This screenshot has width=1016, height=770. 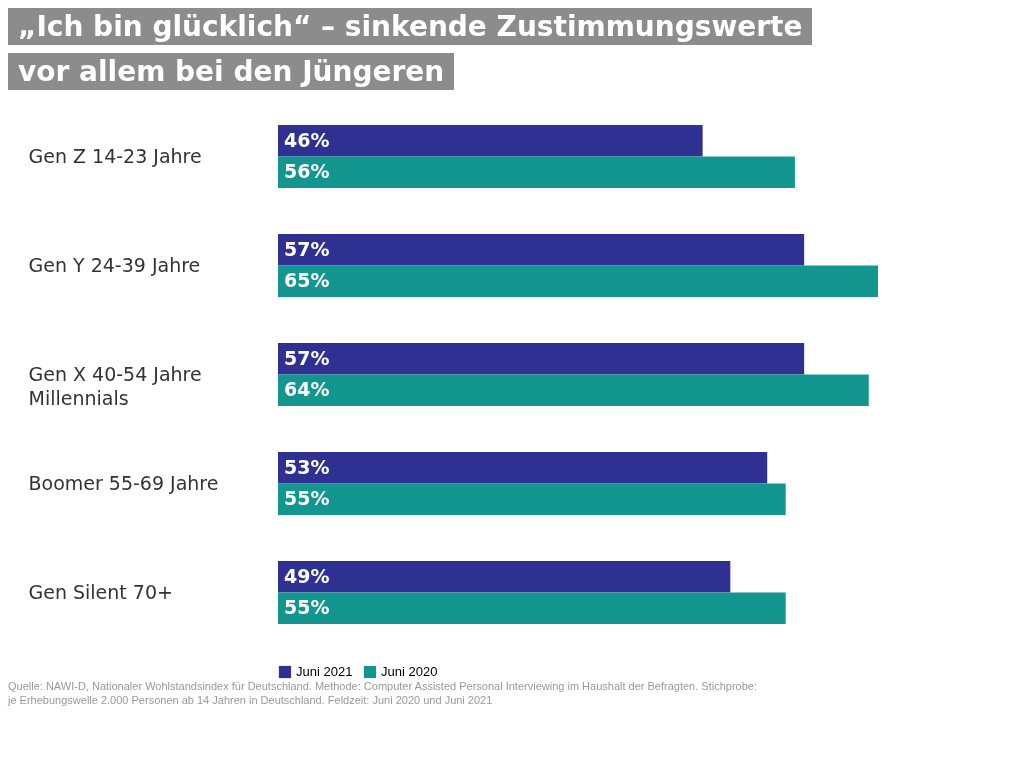 I want to click on data-label: 53%, so click(x=307, y=466).